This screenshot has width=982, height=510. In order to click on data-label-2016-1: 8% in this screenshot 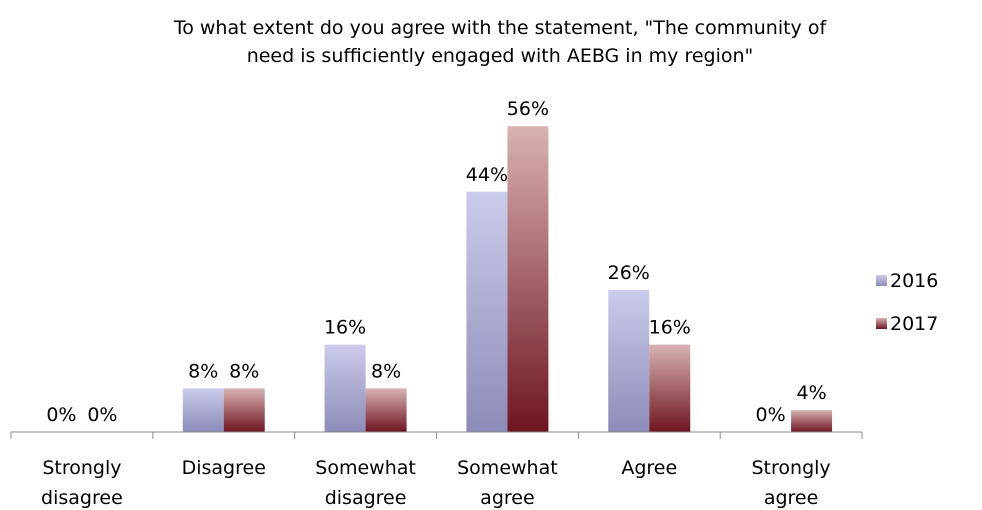, I will do `click(203, 371)`.